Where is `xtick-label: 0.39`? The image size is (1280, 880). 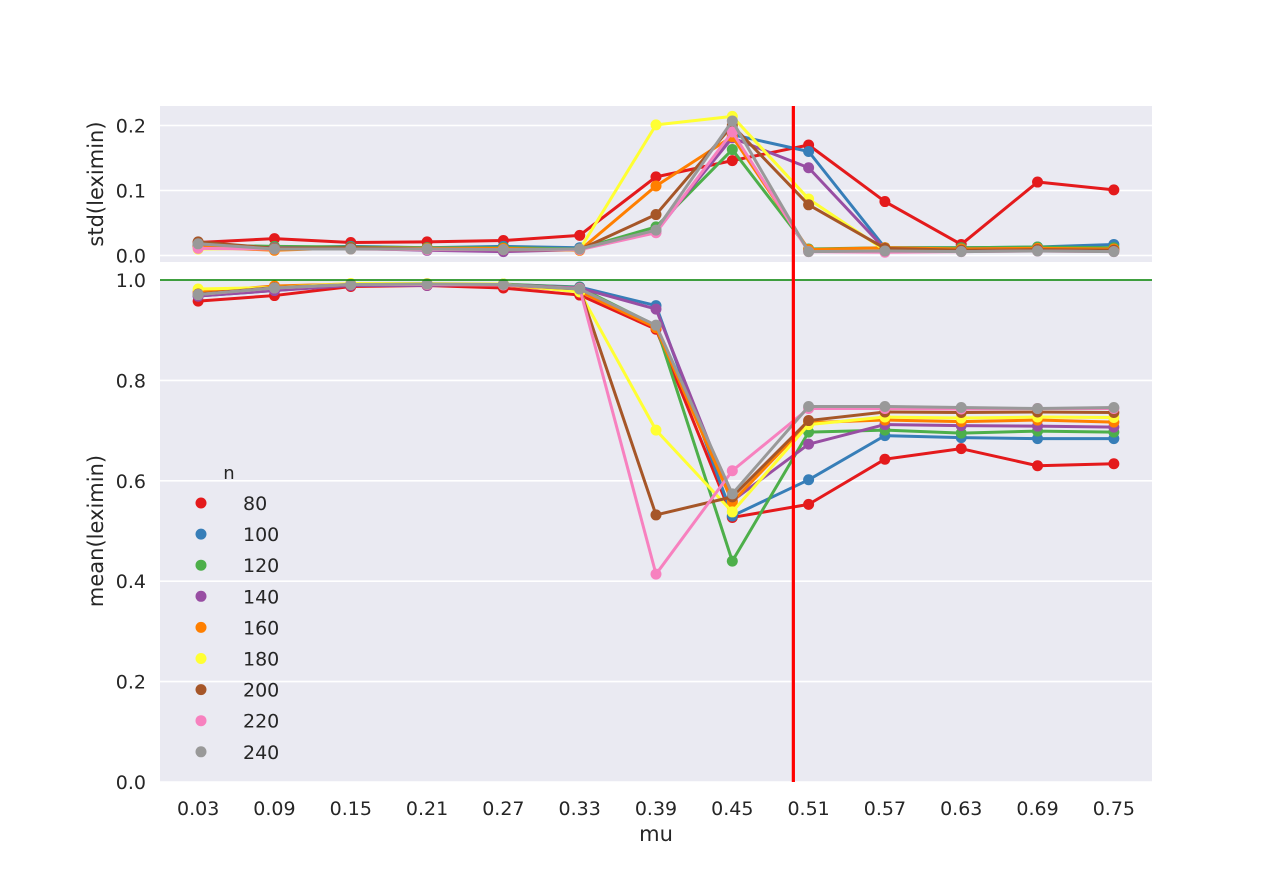
xtick-label: 0.39 is located at coordinates (656, 809).